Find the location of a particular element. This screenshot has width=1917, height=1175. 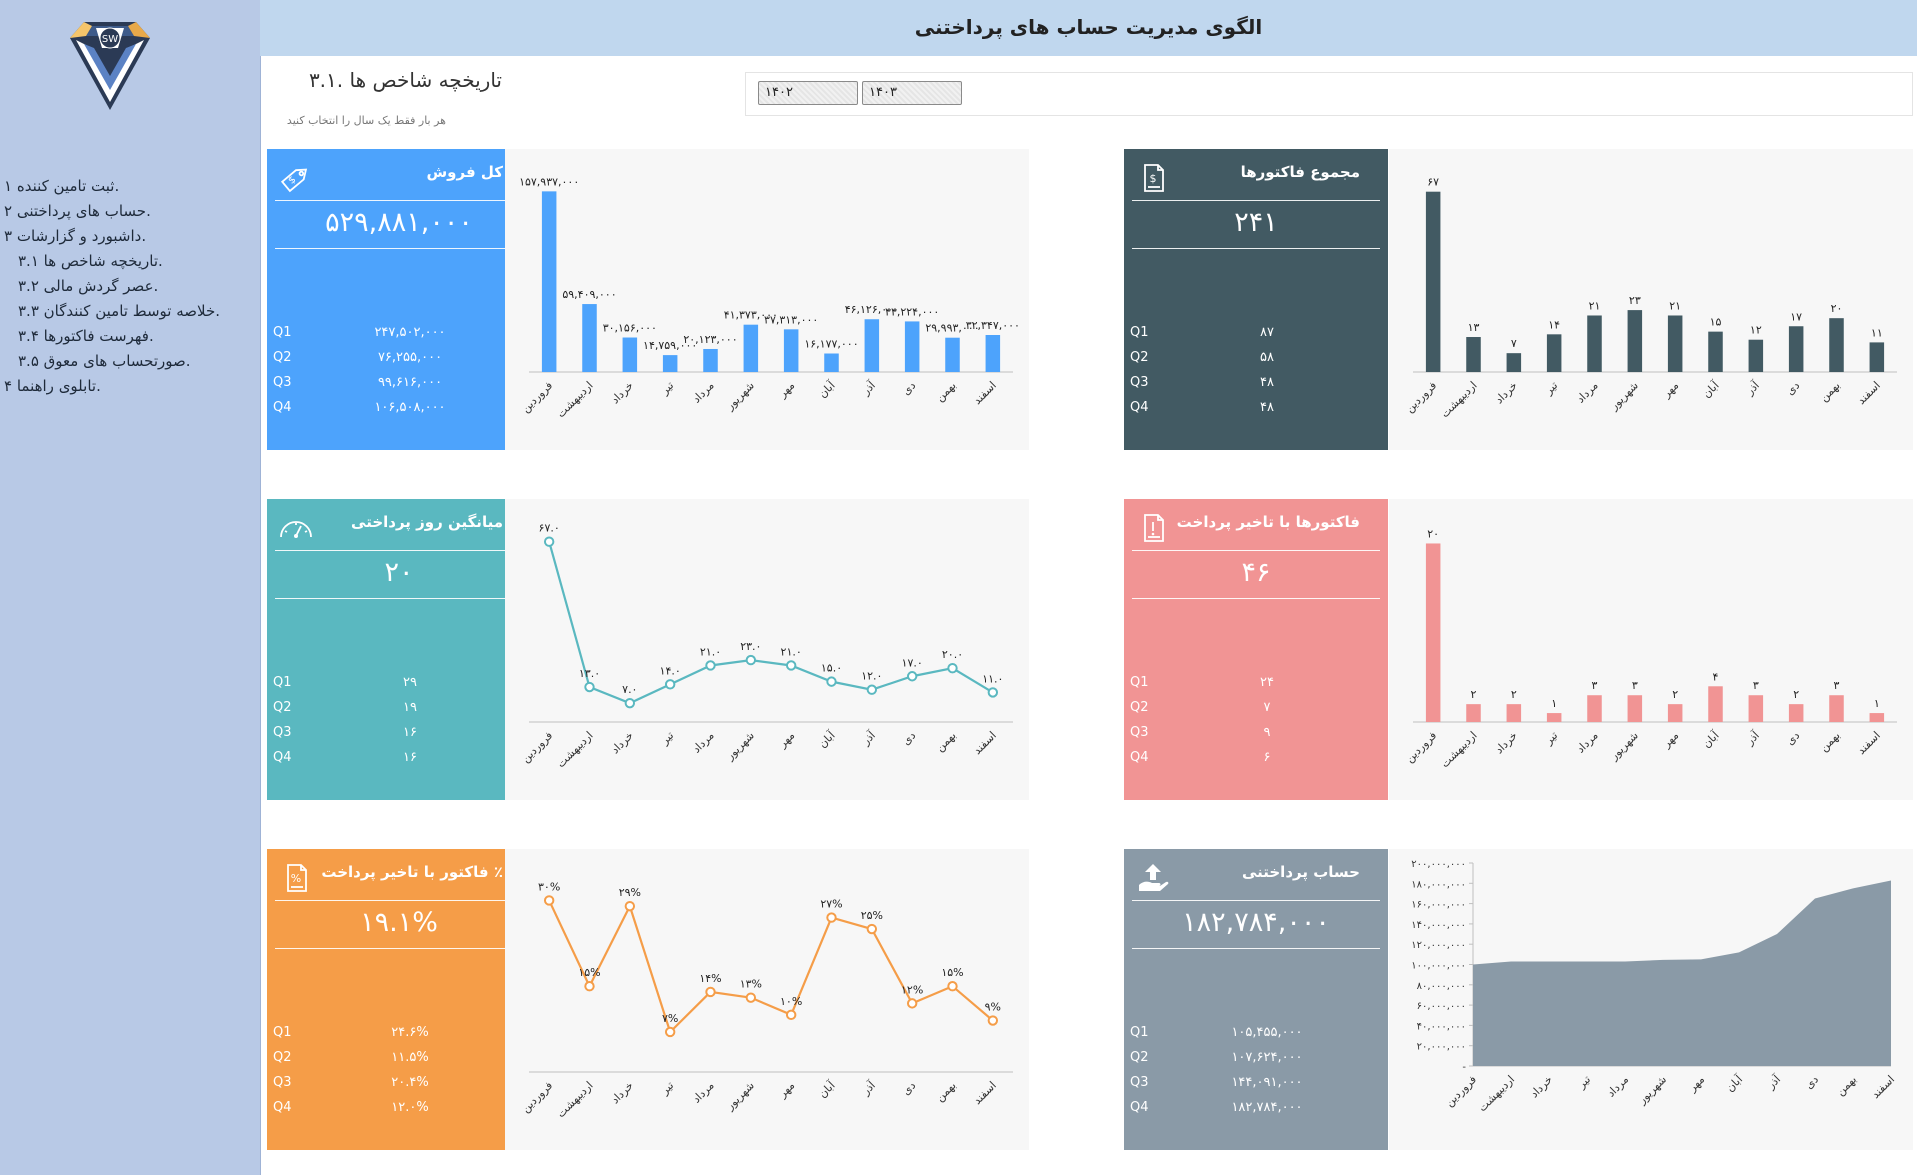

data-label: ۳ is located at coordinates (1595, 685).